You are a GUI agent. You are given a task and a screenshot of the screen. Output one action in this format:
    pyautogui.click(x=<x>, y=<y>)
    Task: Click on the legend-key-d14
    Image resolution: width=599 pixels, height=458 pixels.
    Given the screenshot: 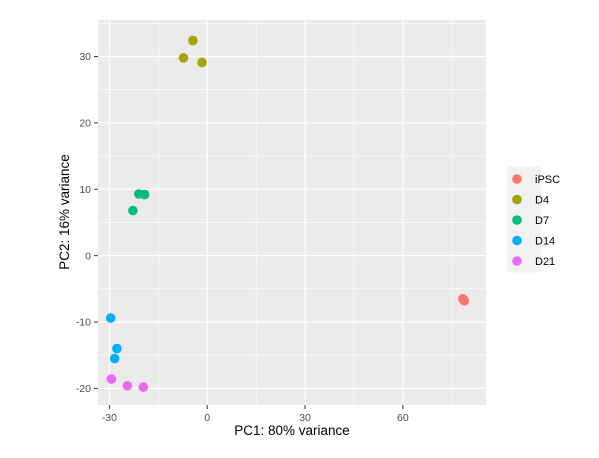 What is the action you would take?
    pyautogui.click(x=517, y=240)
    